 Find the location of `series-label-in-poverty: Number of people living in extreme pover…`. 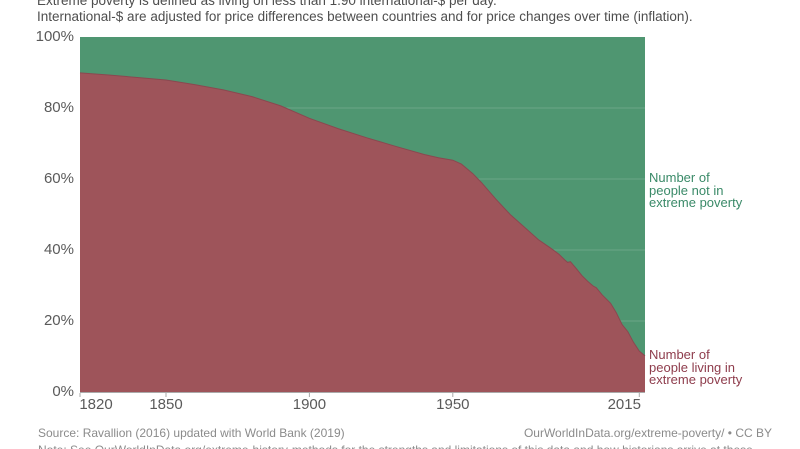

series-label-in-poverty: Number of people living in extreme pover… is located at coordinates (696, 367).